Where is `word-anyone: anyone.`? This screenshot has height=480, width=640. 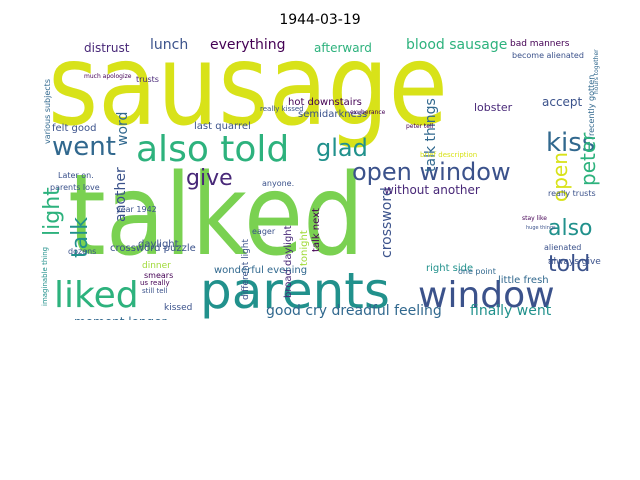
word-anyone: anyone. is located at coordinates (278, 183).